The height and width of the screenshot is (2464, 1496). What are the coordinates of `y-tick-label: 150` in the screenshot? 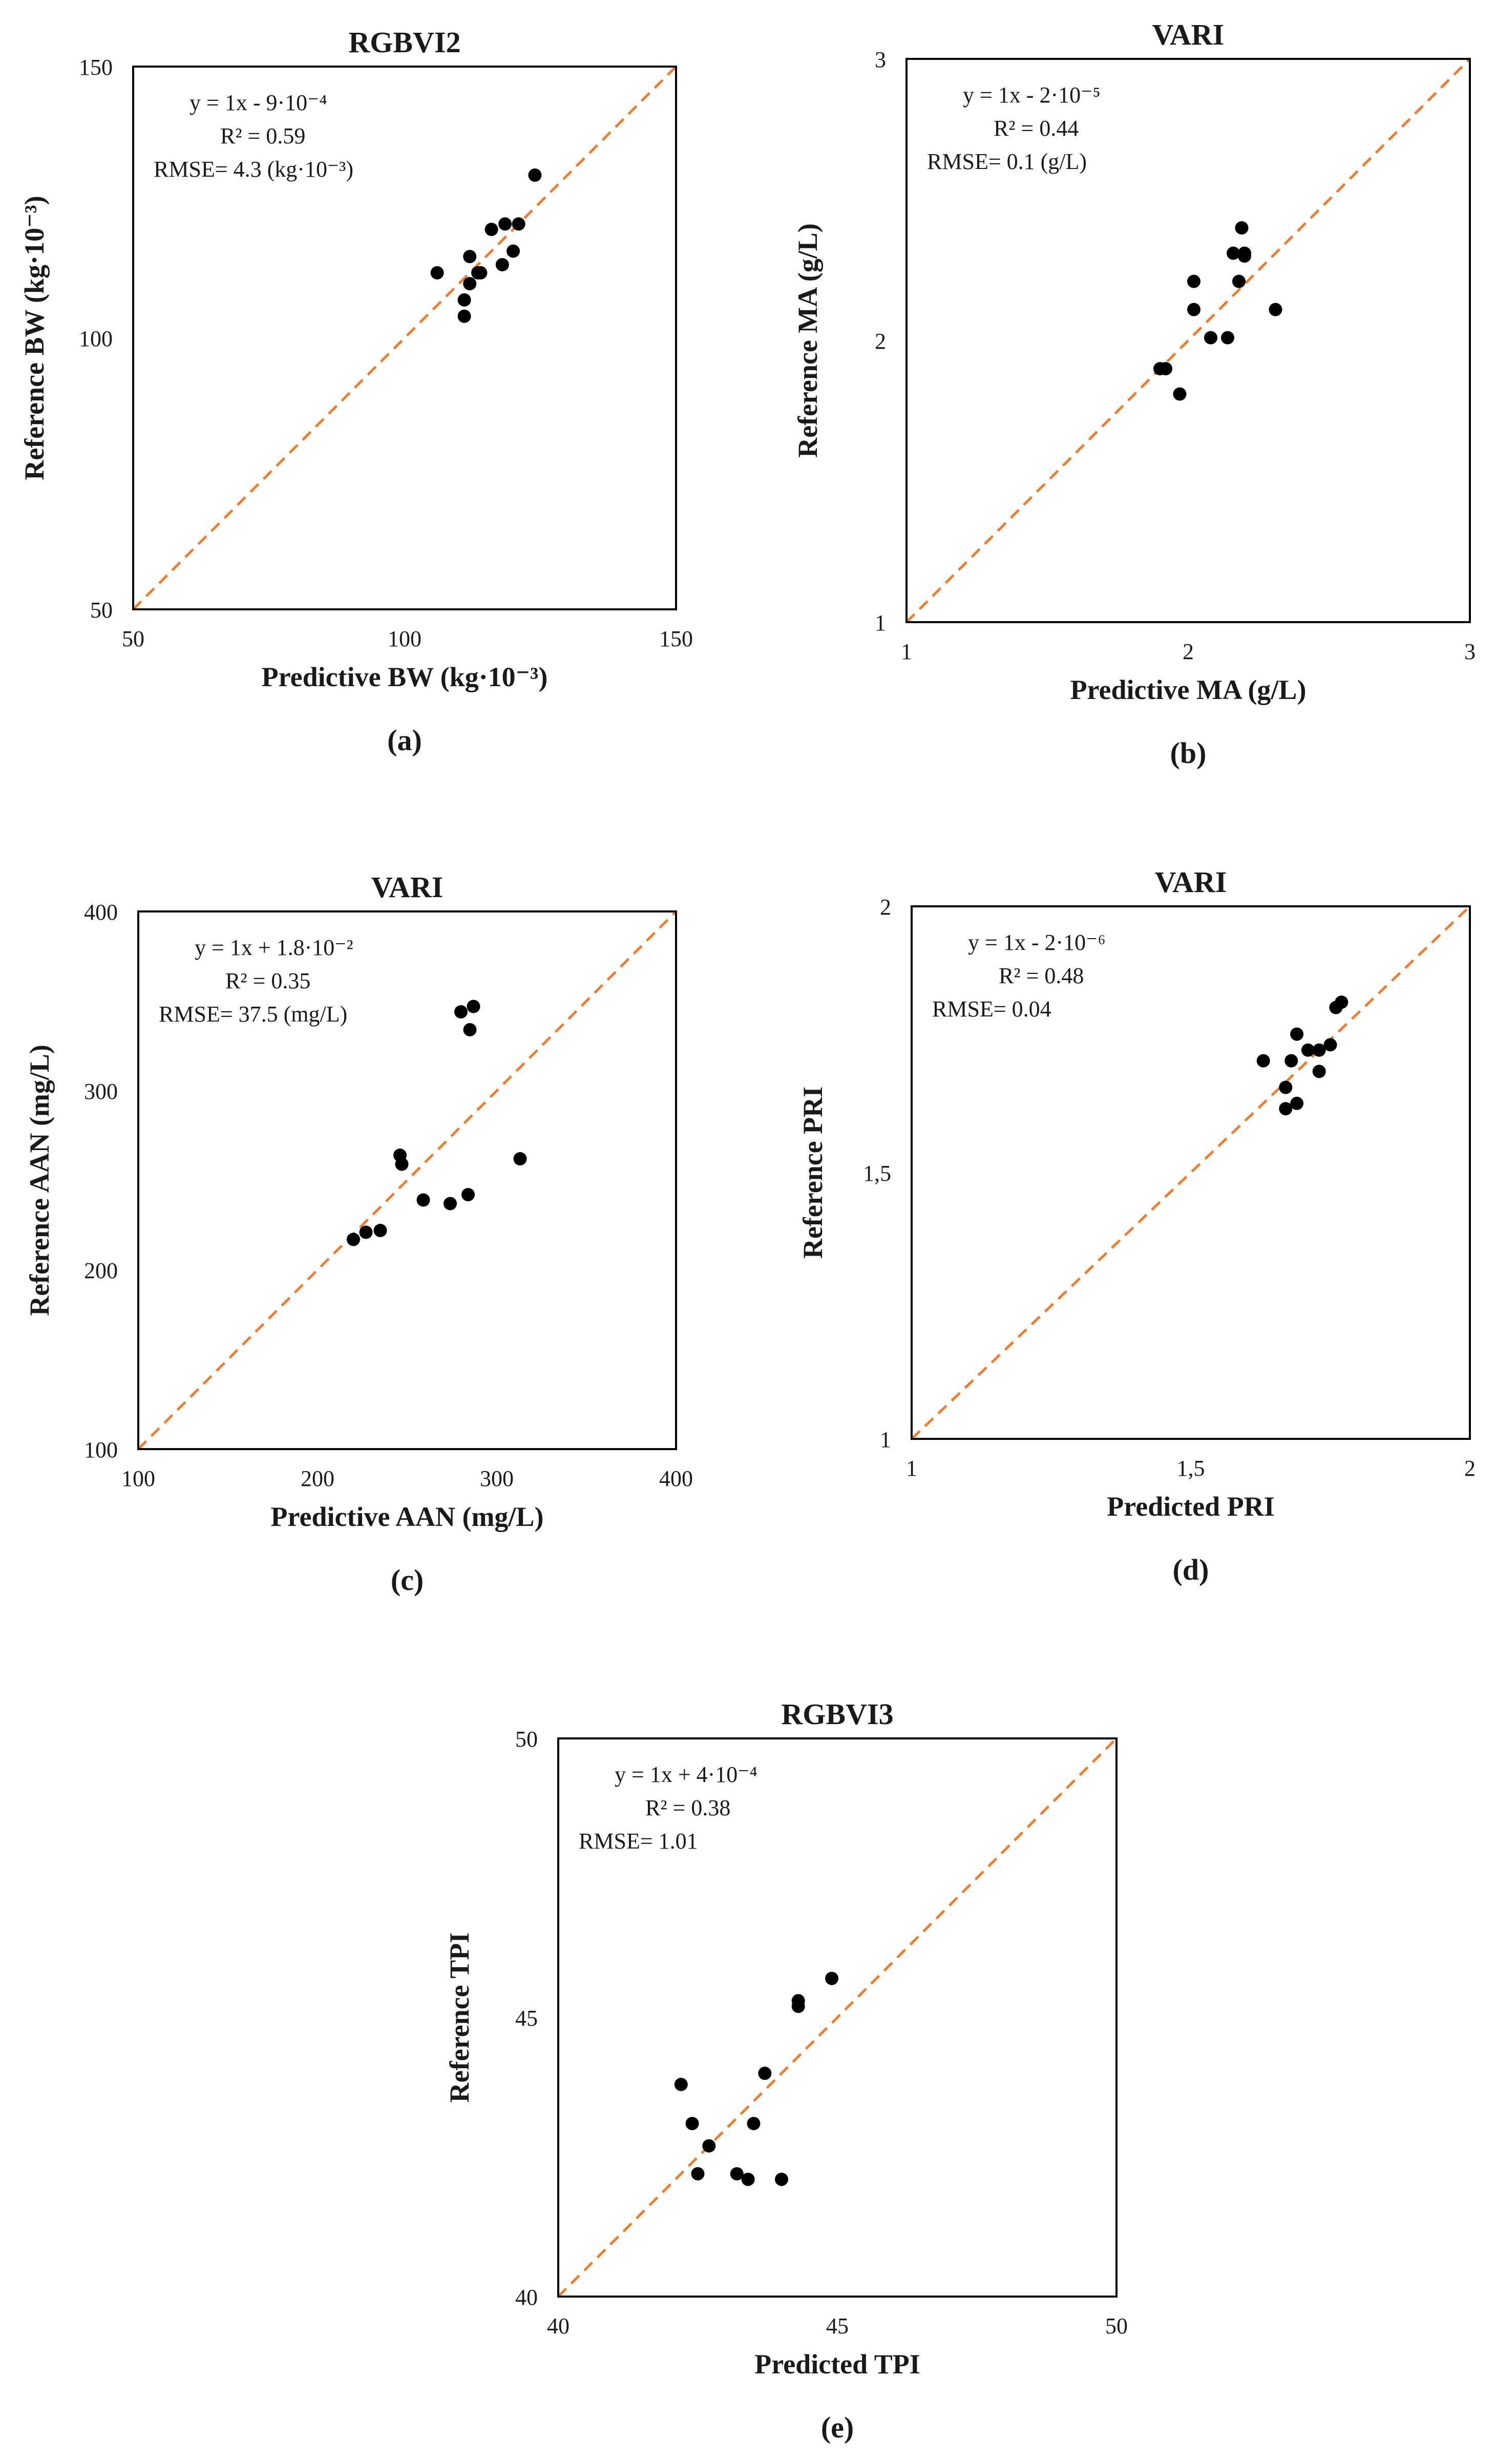 It's located at (96, 67).